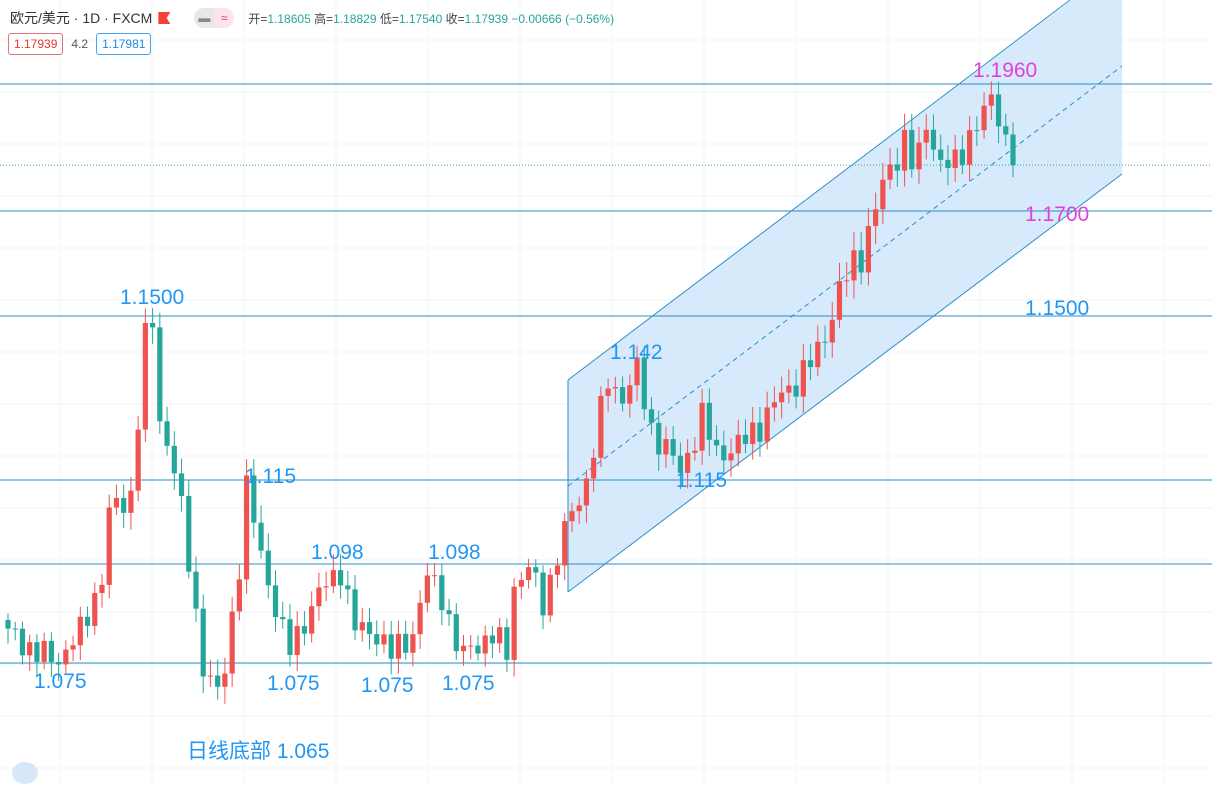  What do you see at coordinates (204, 18) in the screenshot?
I see `minus-icon: ▬` at bounding box center [204, 18].